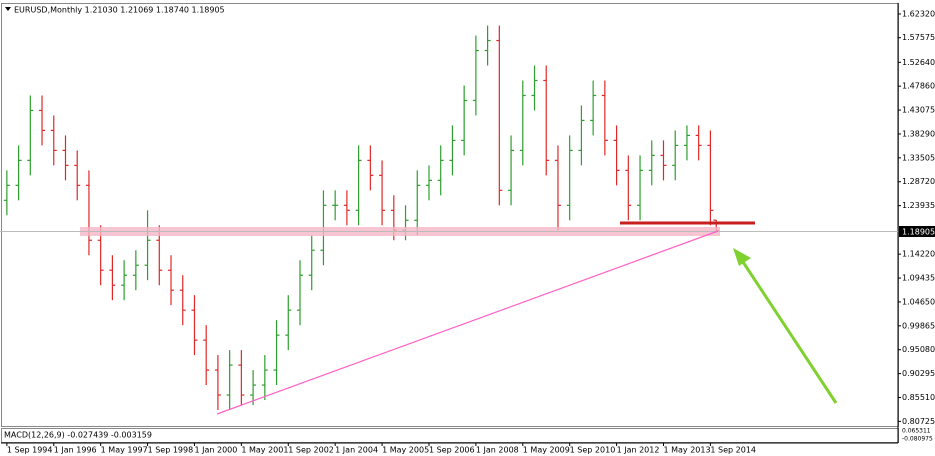  Describe the element at coordinates (918, 325) in the screenshot. I see `y-tick-label: 0.99865` at that location.